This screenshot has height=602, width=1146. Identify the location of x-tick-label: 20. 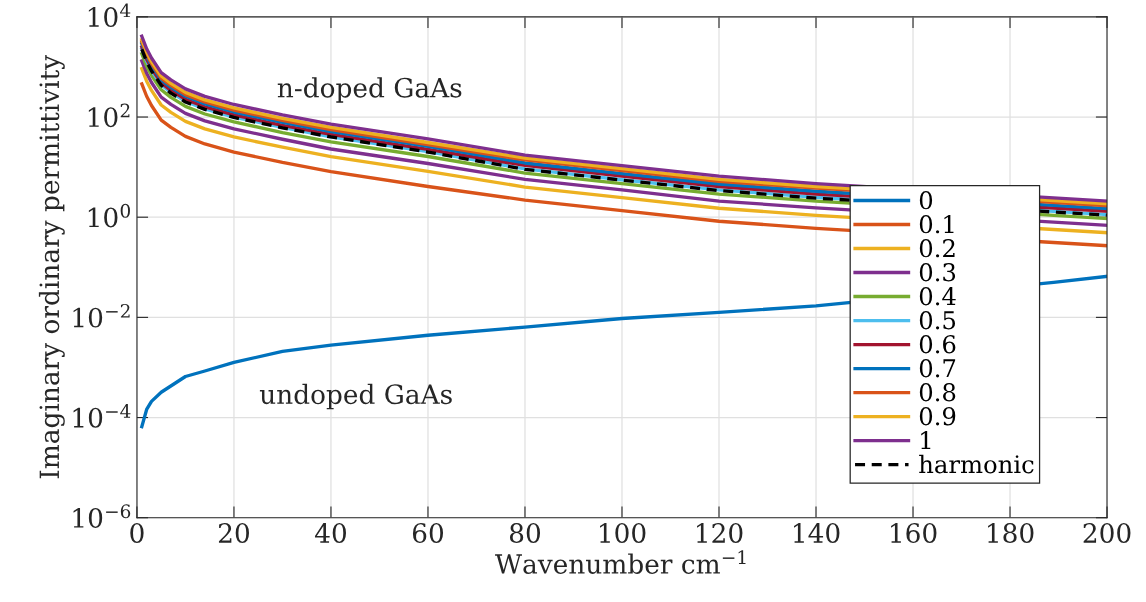
(233, 533).